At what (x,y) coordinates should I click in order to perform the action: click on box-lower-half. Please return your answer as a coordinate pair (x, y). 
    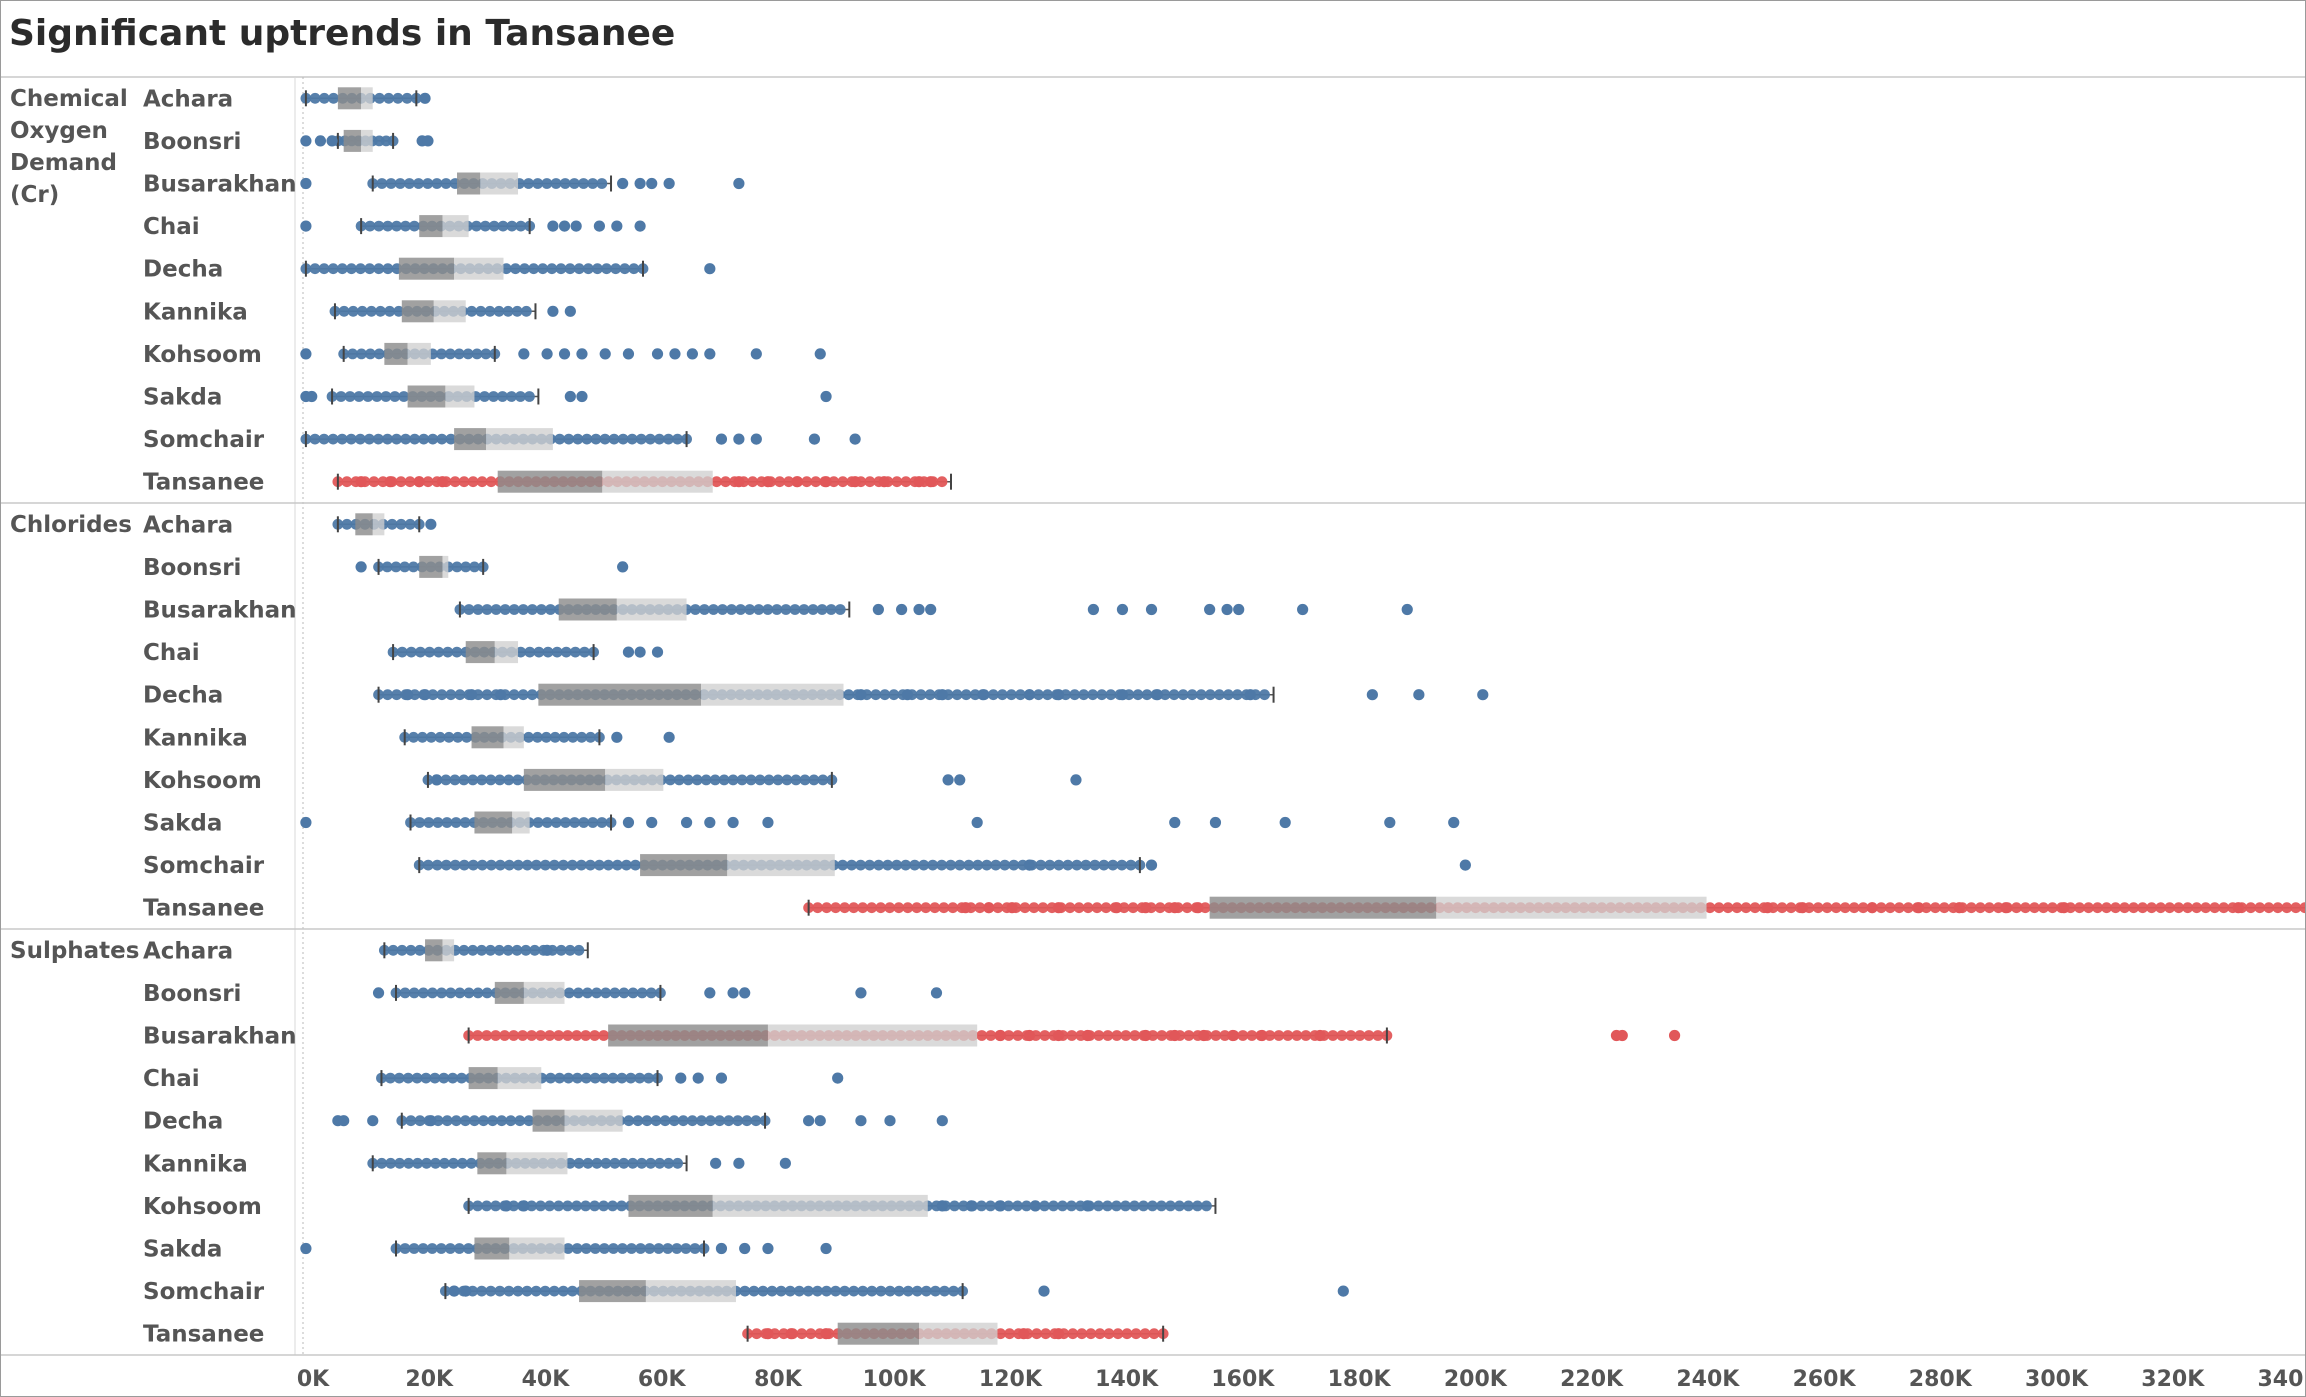
    Looking at the image, I should click on (492, 1248).